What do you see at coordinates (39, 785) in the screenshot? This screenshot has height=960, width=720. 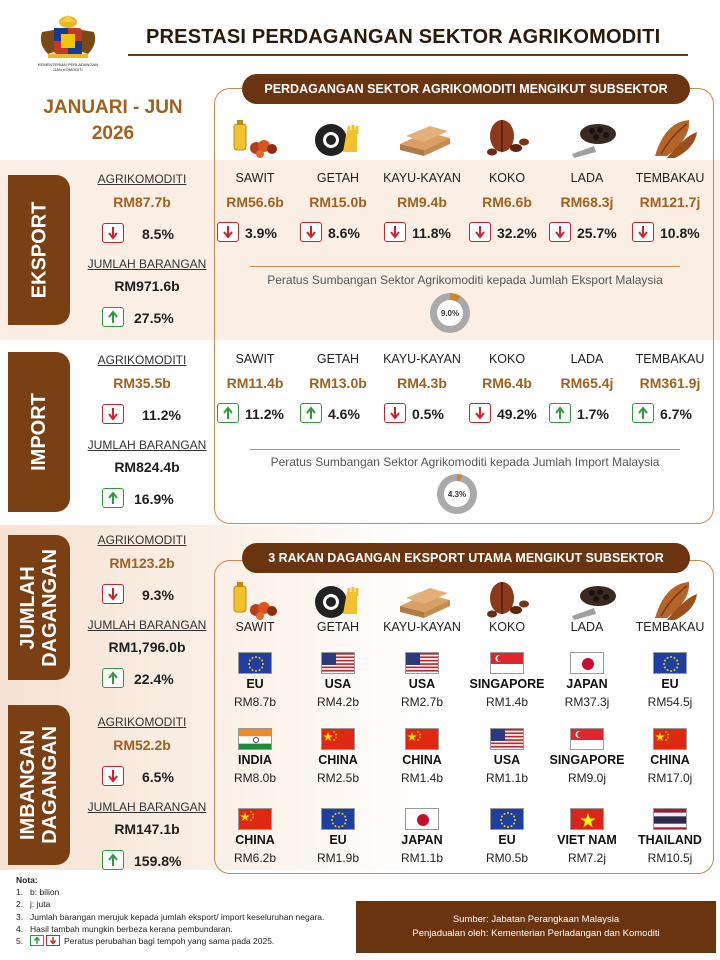 I see `imbangan-dagangan-label: IMBANGAN DAGANGAN` at bounding box center [39, 785].